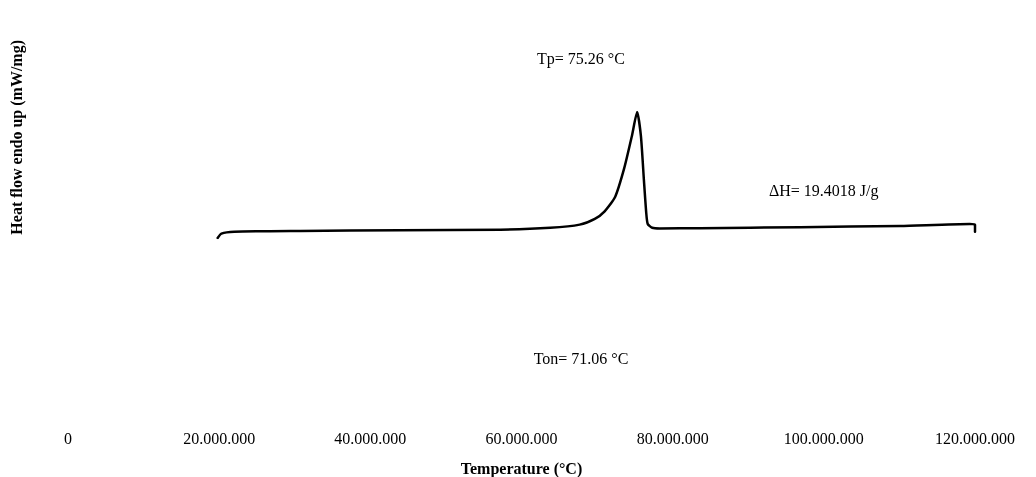  Describe the element at coordinates (16, 137) in the screenshot. I see `y-axis-title: Heat flow endo up (mW/mg)` at that location.